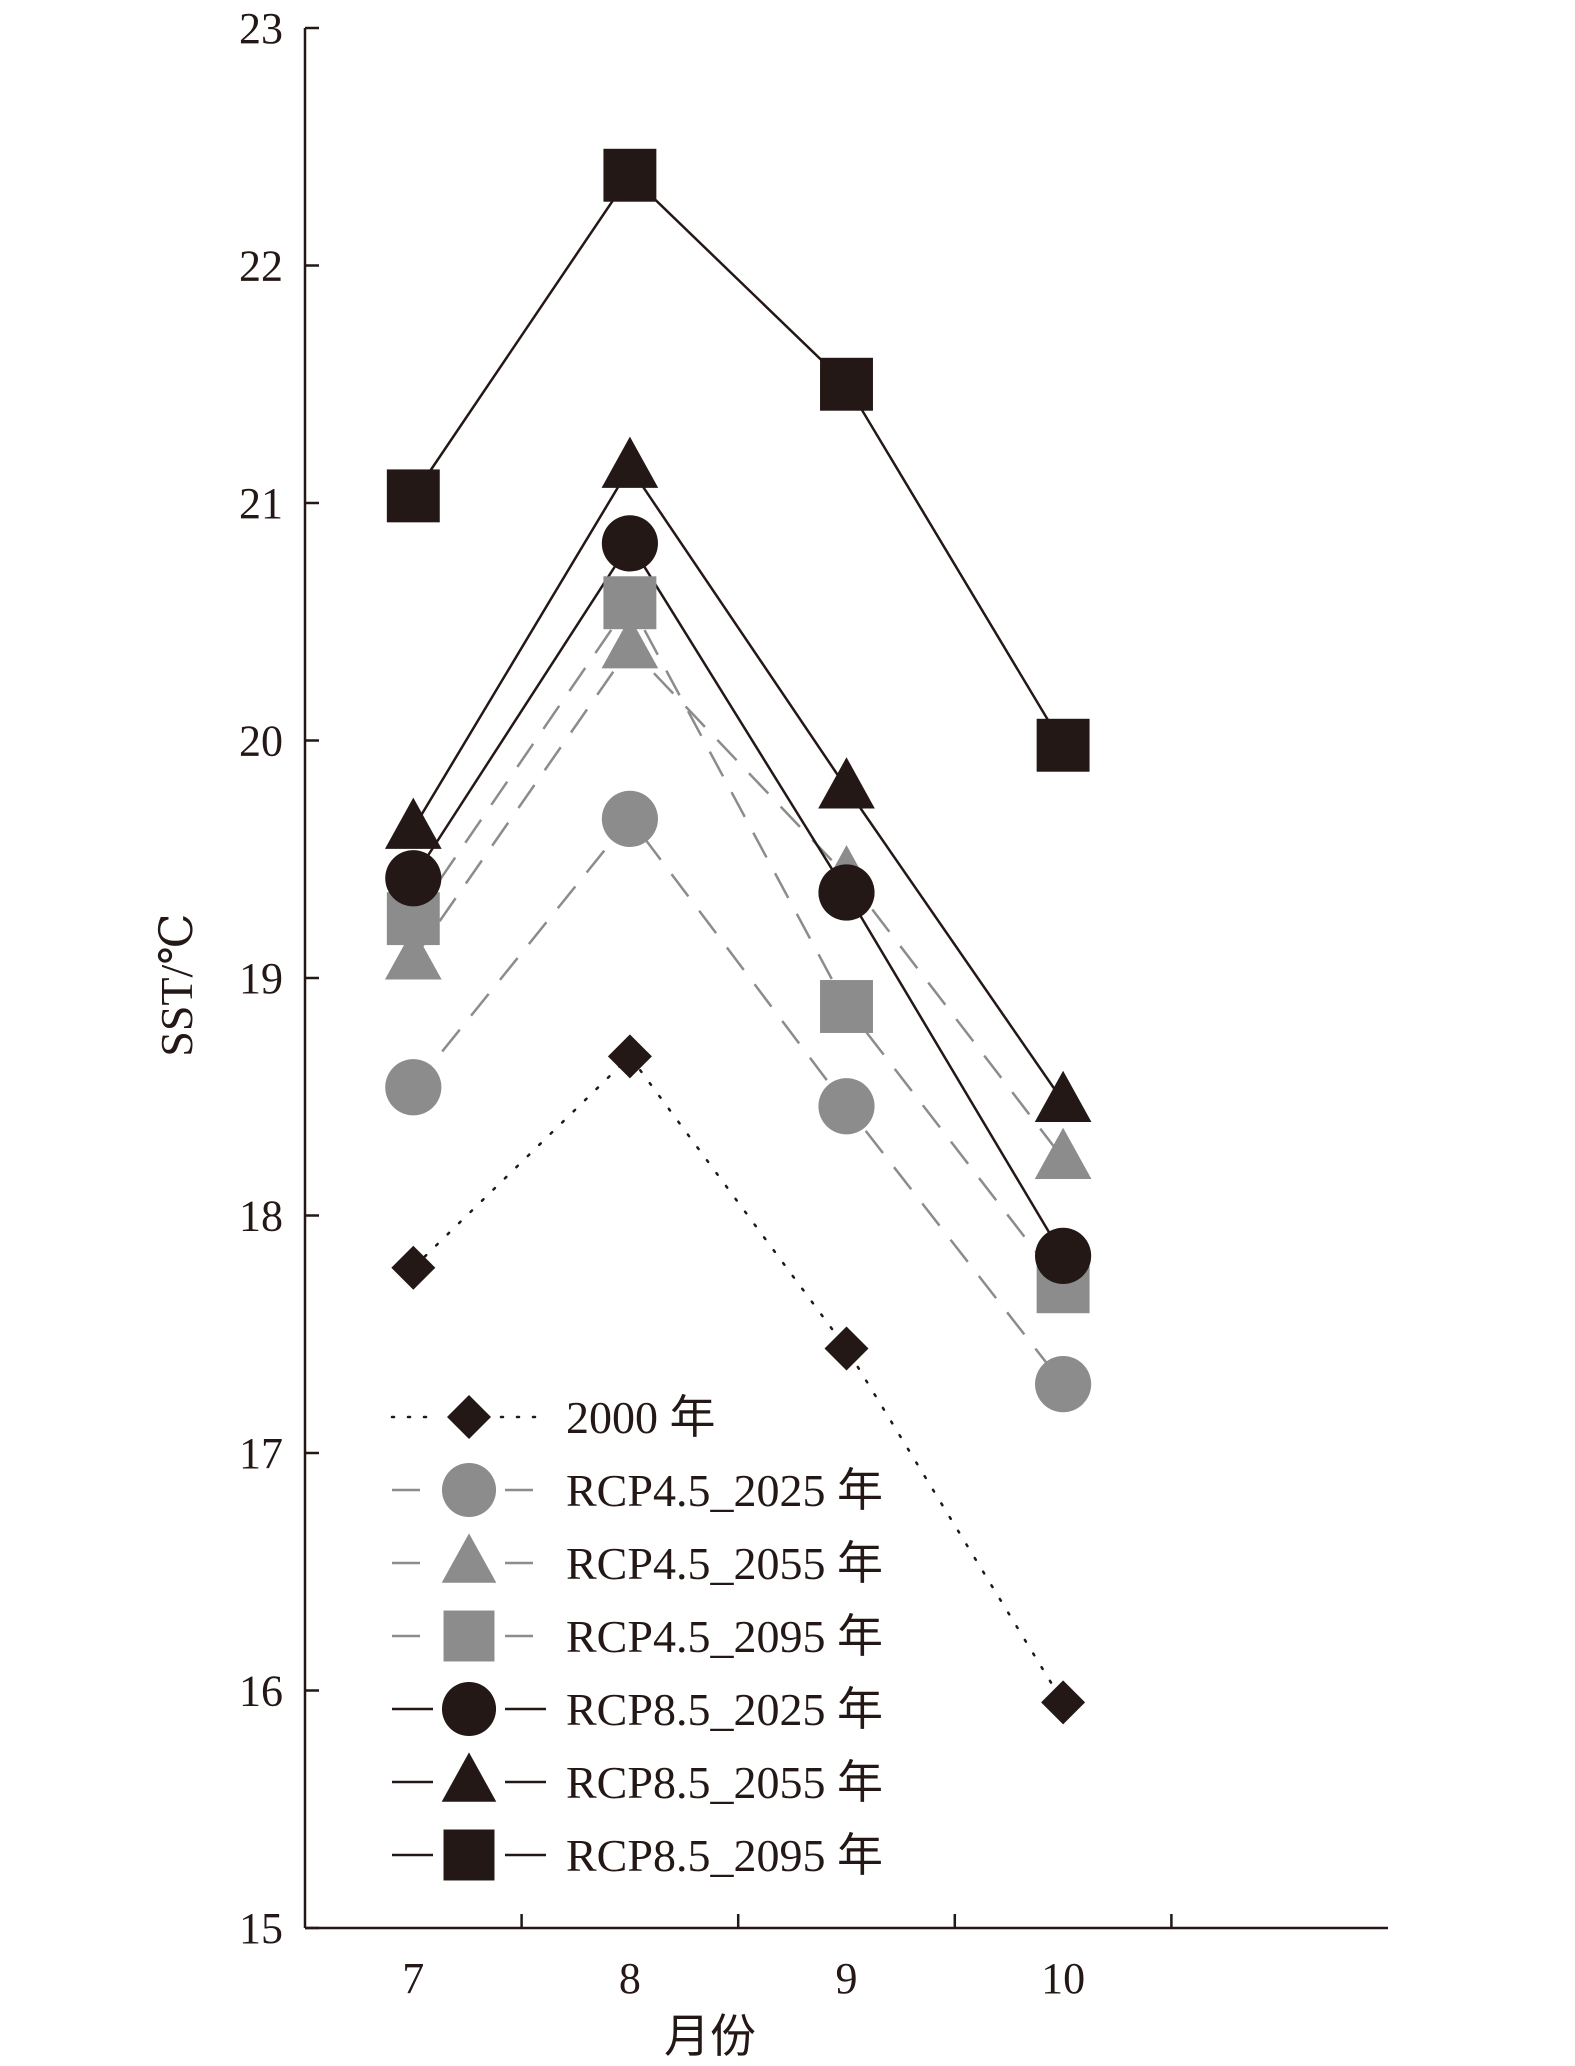 Image resolution: width=1575 pixels, height=2066 pixels. I want to click on x-tick-label: 7, so click(413, 1978).